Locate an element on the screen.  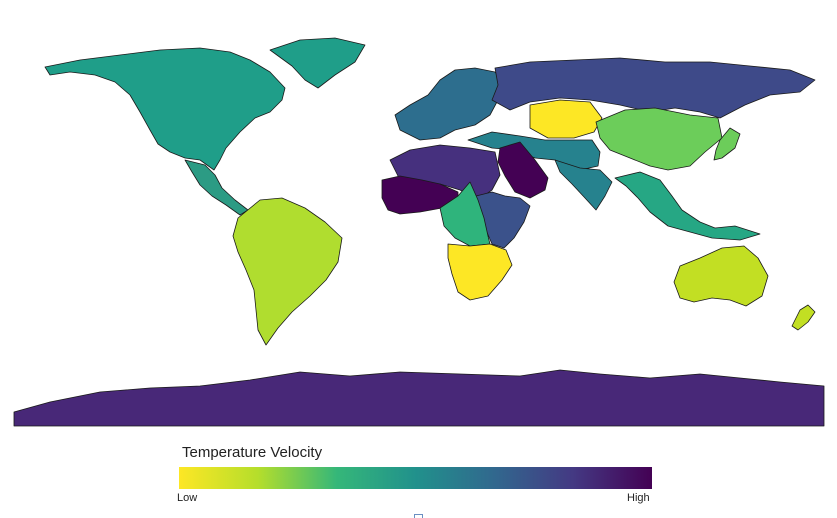
legend-title: Temperature Velocity is located at coordinates (252, 452).